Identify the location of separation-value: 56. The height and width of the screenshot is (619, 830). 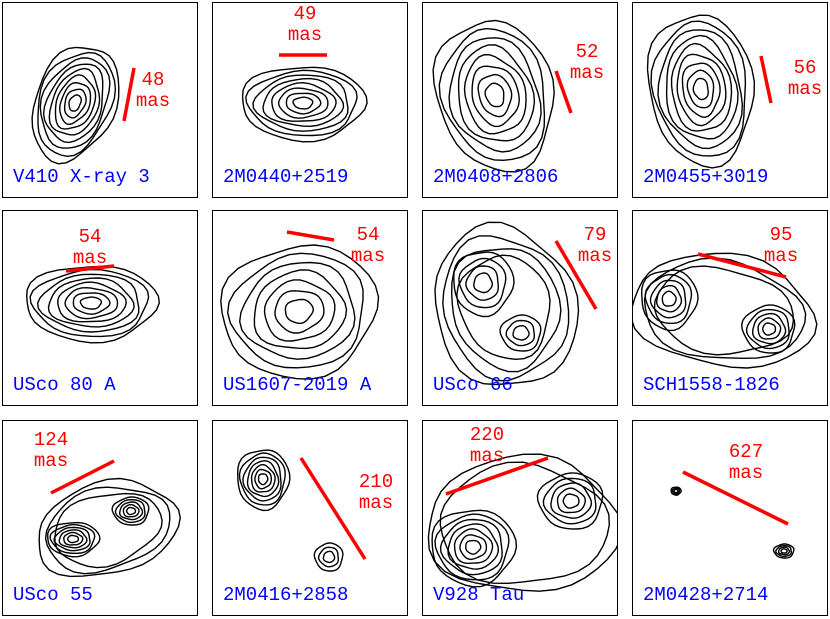
(805, 68).